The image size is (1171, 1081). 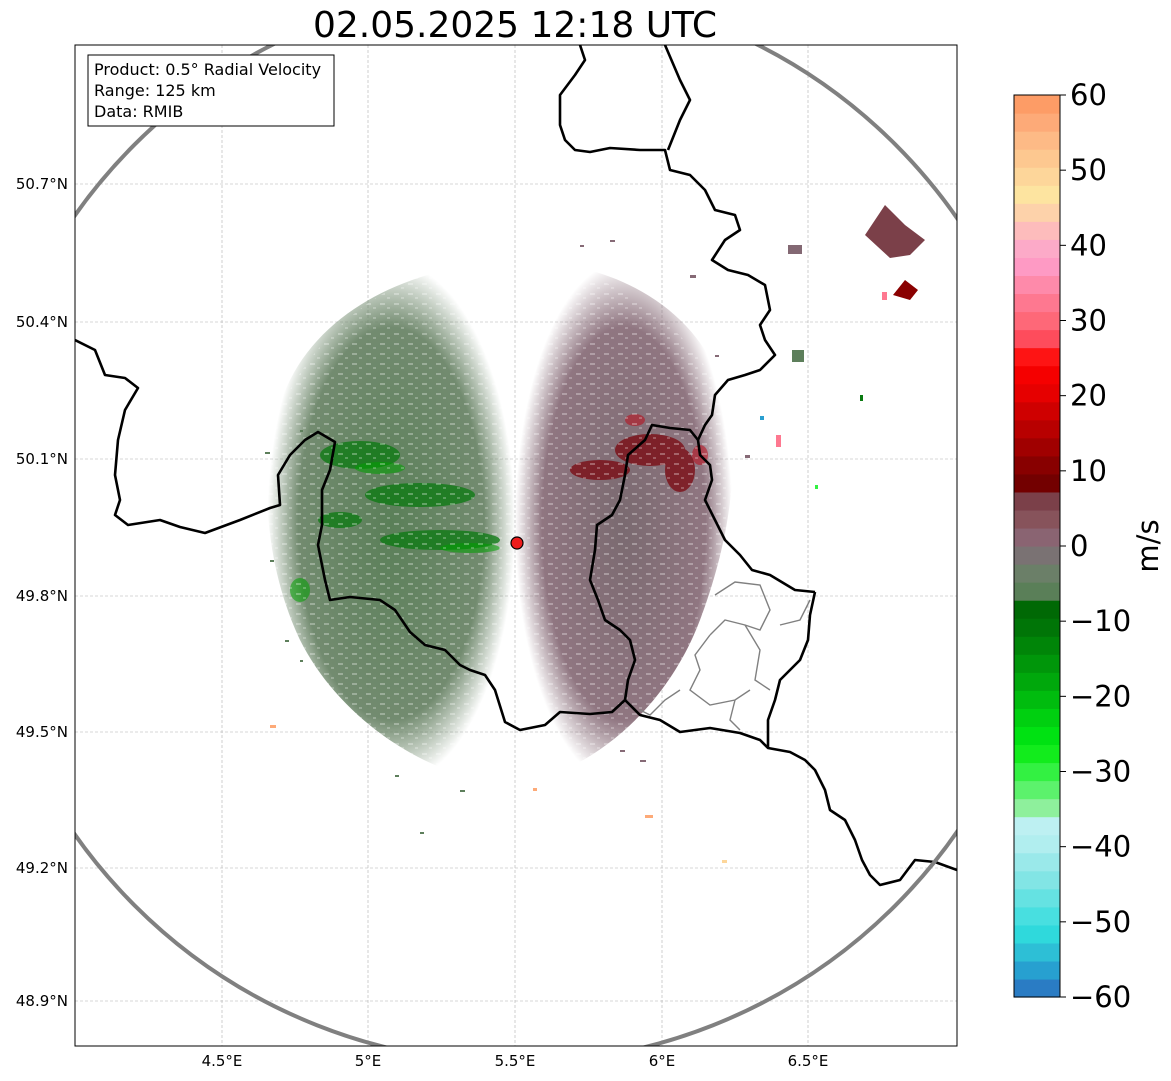 I want to click on lat-tick-label: 49.8°N, so click(x=42, y=596).